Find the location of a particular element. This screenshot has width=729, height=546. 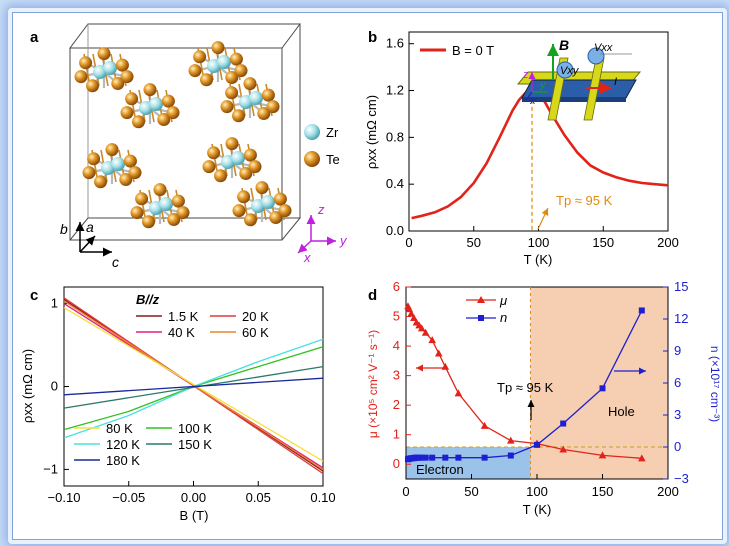

legend-label: 150 K is located at coordinates (195, 444).